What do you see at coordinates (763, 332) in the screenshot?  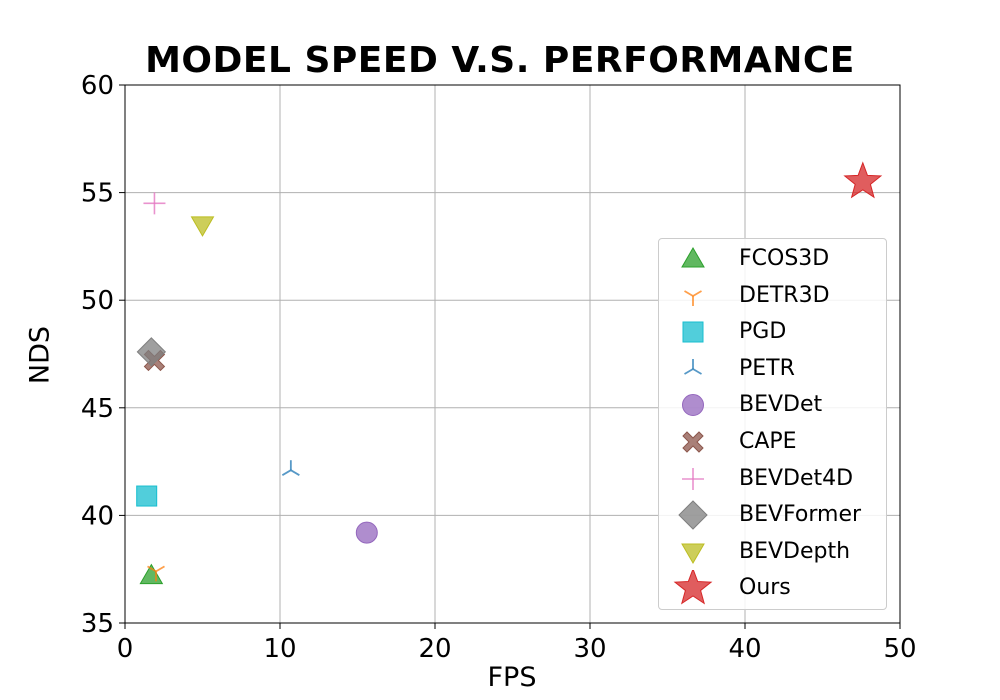 I see `legend-label: PGD` at bounding box center [763, 332].